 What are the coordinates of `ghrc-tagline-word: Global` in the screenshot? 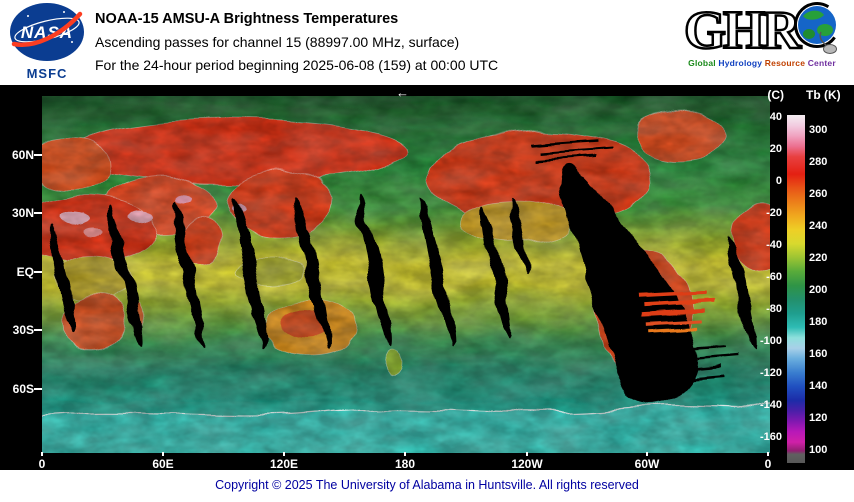 It's located at (702, 63).